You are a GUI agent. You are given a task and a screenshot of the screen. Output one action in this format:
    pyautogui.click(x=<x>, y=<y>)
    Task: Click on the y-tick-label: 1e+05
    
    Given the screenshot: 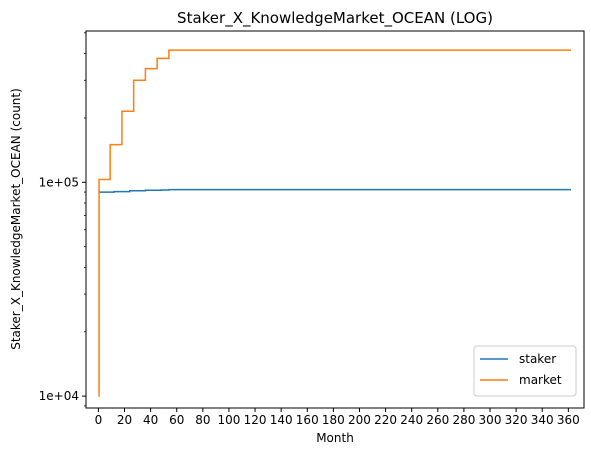 What is the action you would take?
    pyautogui.click(x=59, y=182)
    